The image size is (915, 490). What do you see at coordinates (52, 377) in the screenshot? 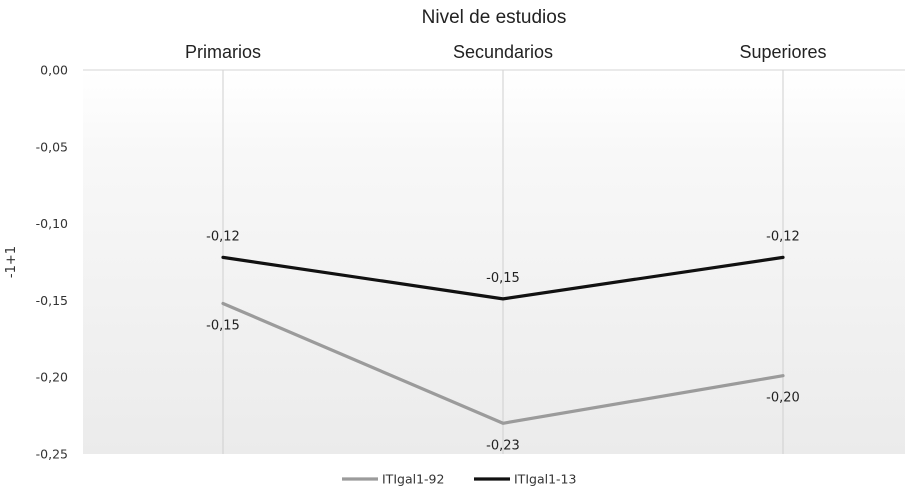
I see `y-tick-label: -0,20` at bounding box center [52, 377].